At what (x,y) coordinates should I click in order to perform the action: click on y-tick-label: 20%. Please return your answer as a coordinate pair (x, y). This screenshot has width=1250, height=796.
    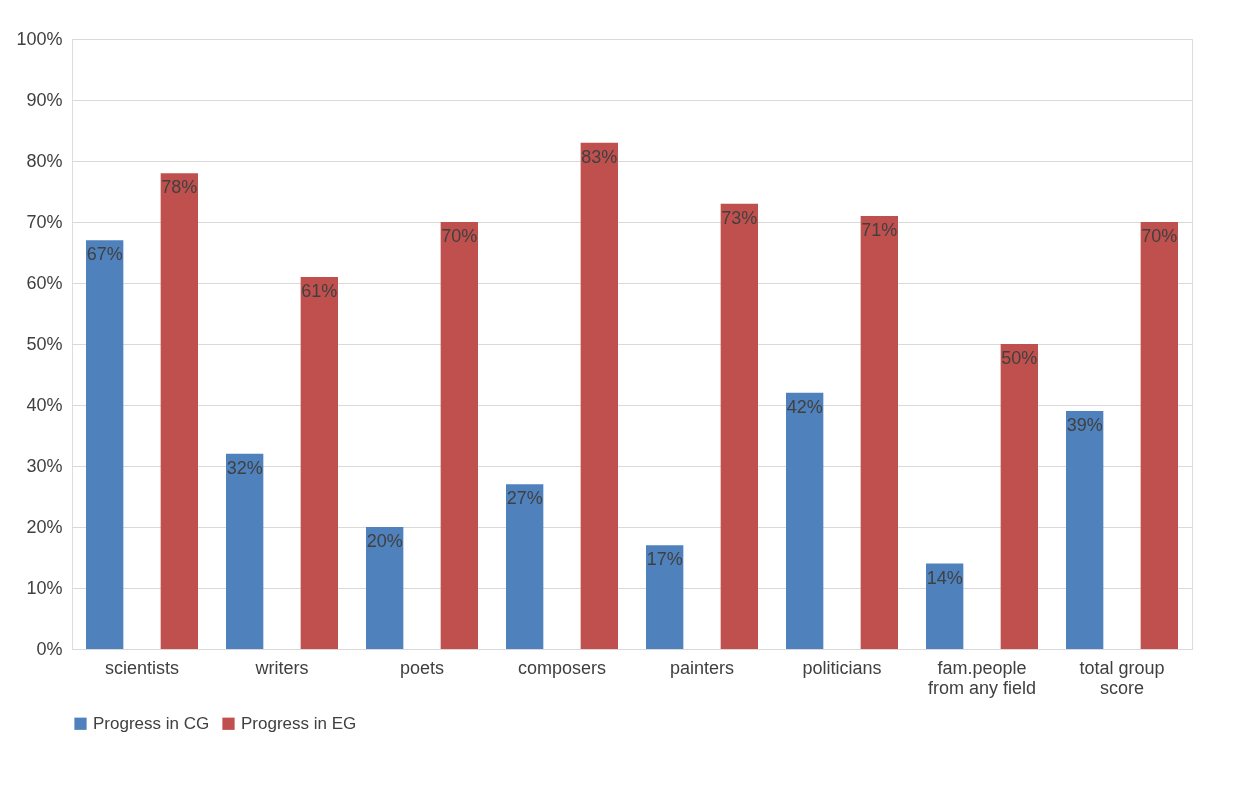
    Looking at the image, I should click on (44, 526).